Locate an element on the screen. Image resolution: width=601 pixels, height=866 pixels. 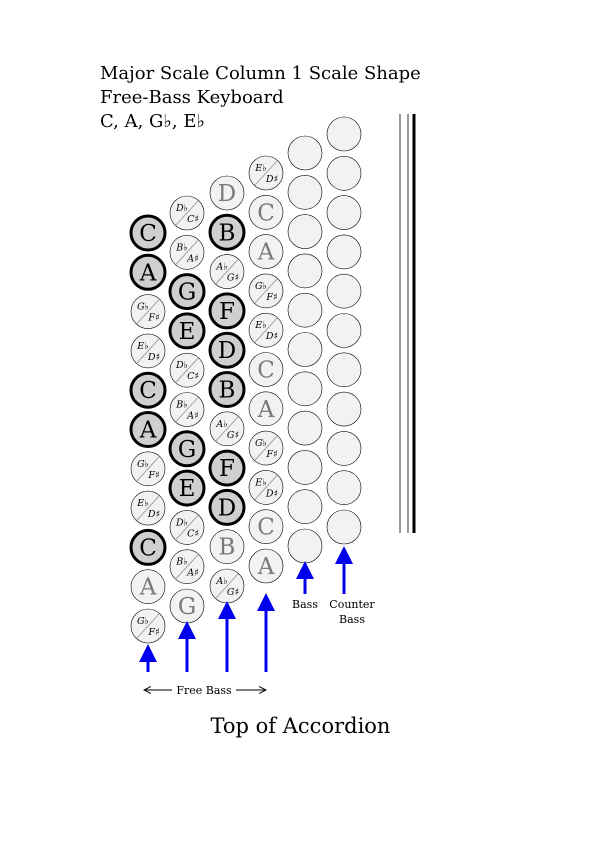
title-line-1: Major Scale Column 1 Scale Shape is located at coordinates (260, 73).